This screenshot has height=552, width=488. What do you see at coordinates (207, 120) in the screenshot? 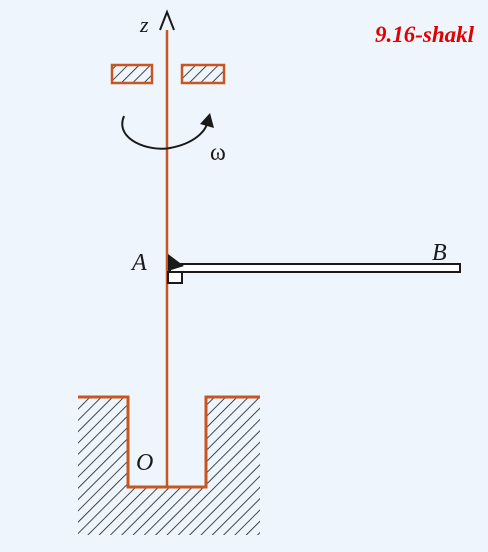
I see `rotation-arrowhead` at bounding box center [207, 120].